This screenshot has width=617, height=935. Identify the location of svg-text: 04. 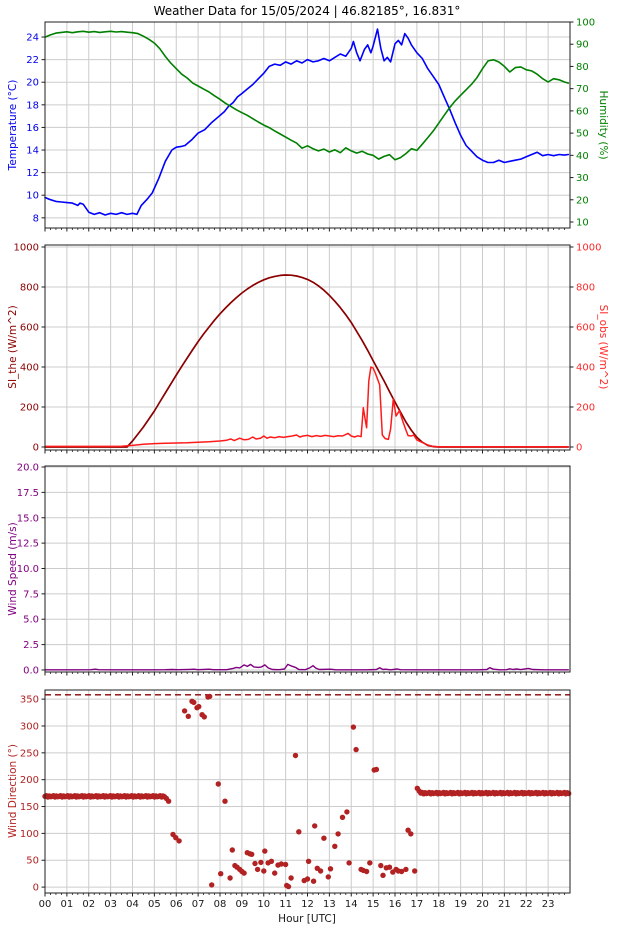
(132, 904).